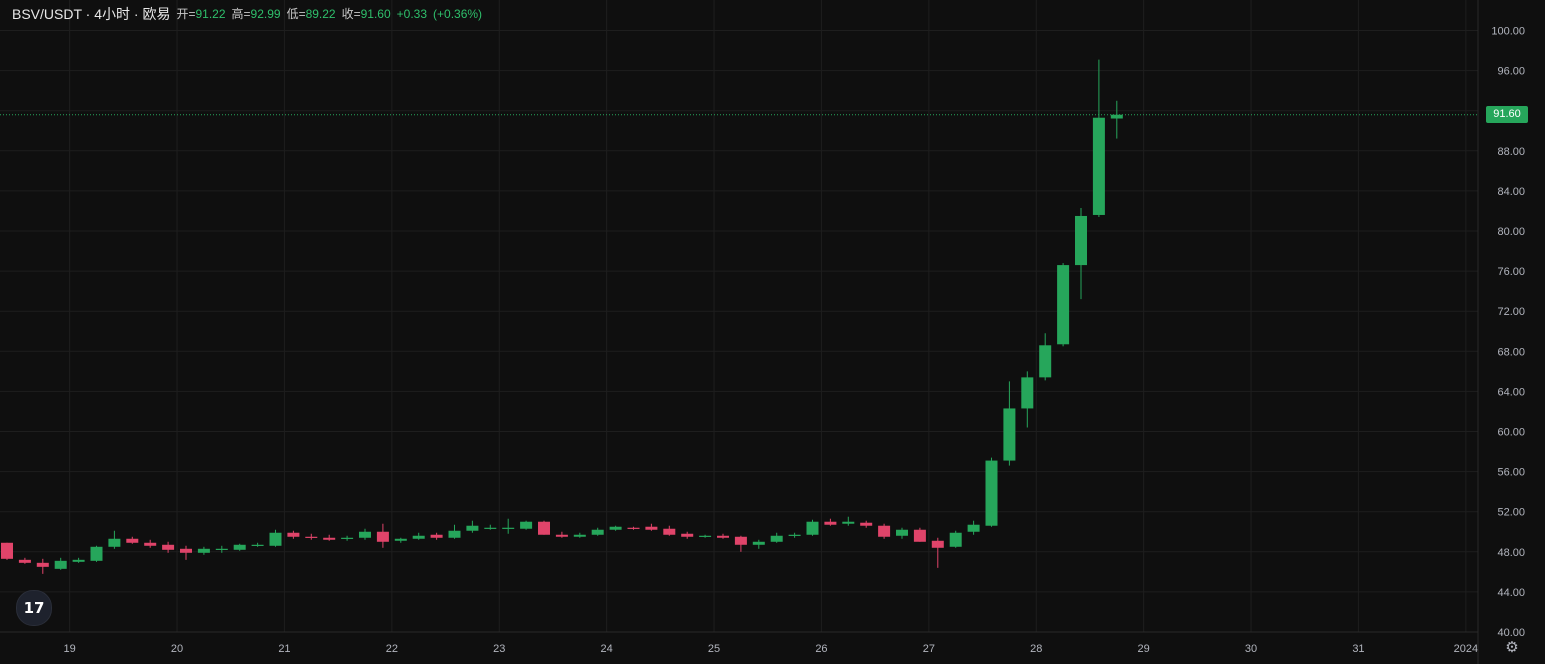 The width and height of the screenshot is (1545, 664). What do you see at coordinates (375, 14) in the screenshot?
I see `close-value: 91.60` at bounding box center [375, 14].